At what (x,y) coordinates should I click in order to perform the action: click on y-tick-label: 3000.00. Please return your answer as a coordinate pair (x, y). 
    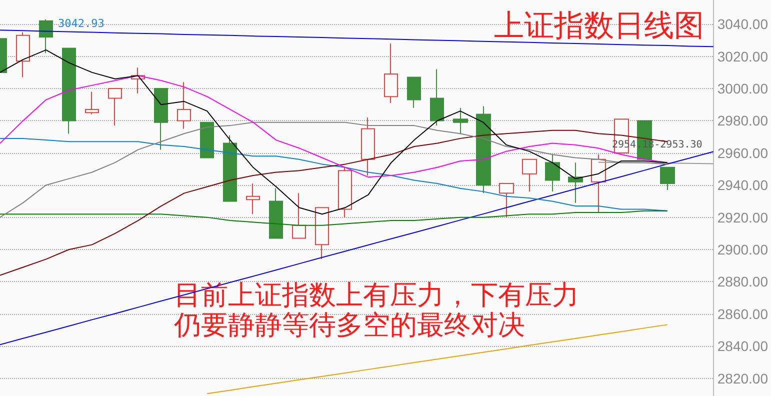
    Looking at the image, I should click on (742, 88).